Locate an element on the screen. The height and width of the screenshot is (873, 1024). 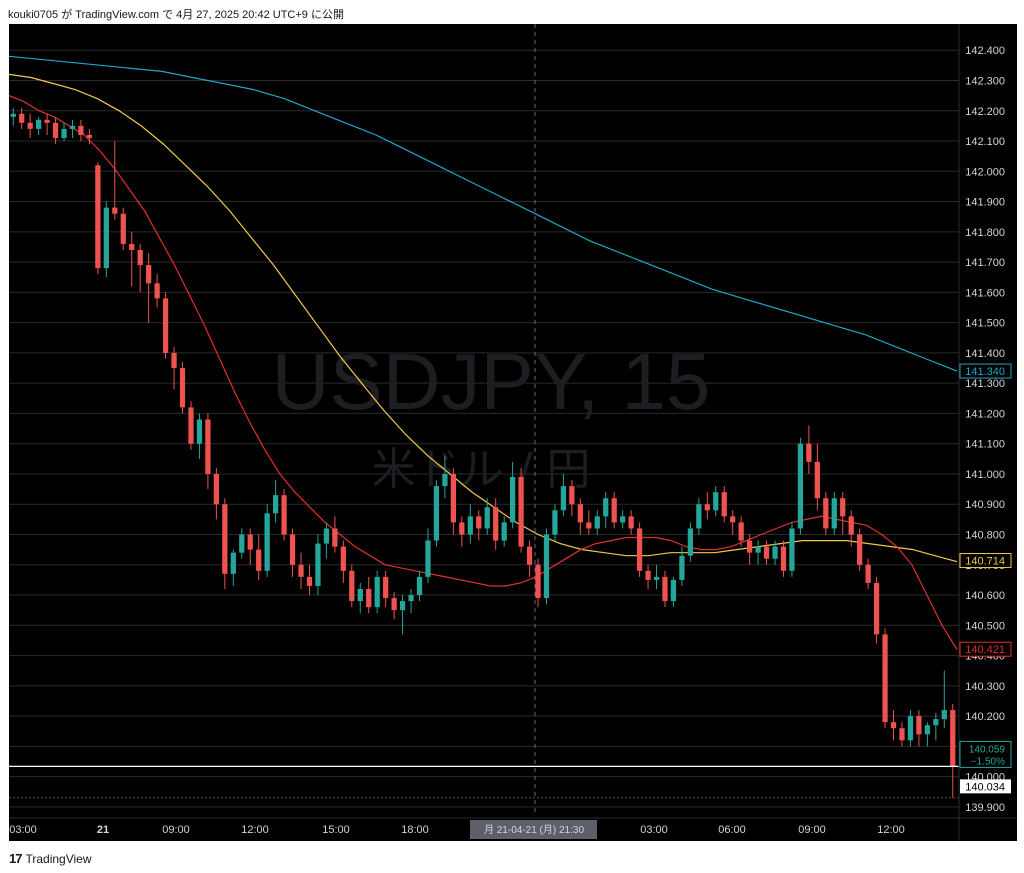
y-tick-label: 140.600 is located at coordinates (985, 596).